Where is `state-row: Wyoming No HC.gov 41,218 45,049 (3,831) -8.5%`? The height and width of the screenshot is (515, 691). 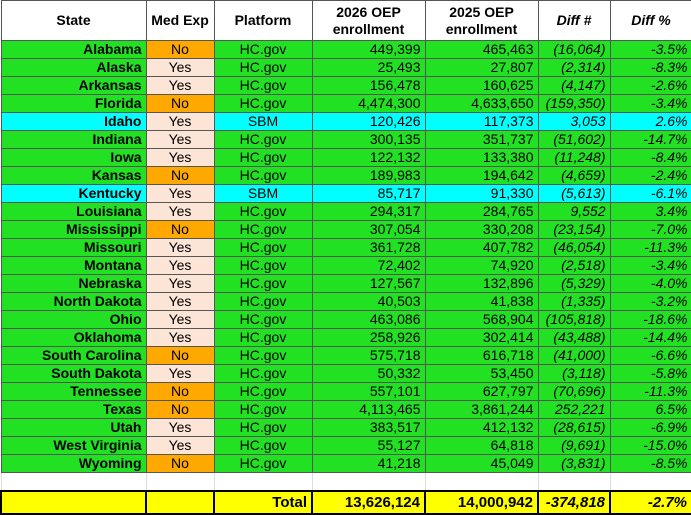
state-row: Wyoming No HC.gov 41,218 45,049 (3,831) -8.5% is located at coordinates (345, 463).